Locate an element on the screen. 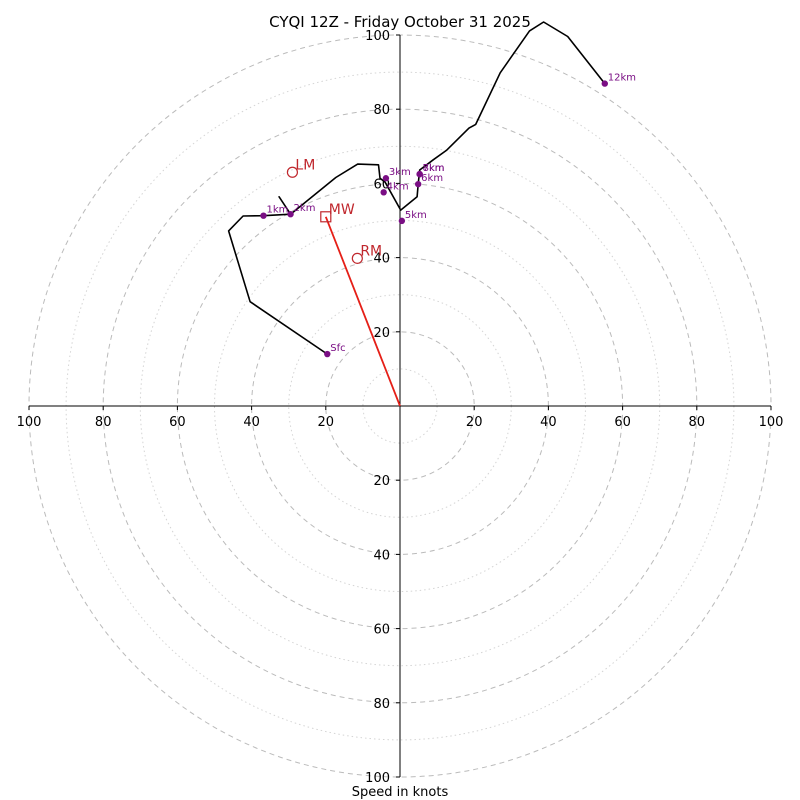  height-marker-label: 4km is located at coordinates (398, 186).